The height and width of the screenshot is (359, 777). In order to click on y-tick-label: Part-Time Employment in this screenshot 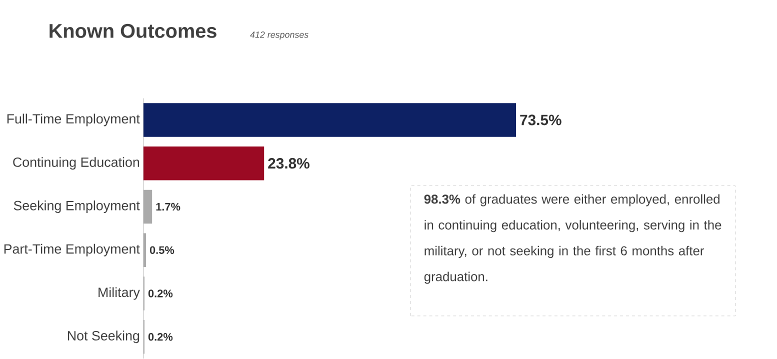, I will do `click(72, 250)`.